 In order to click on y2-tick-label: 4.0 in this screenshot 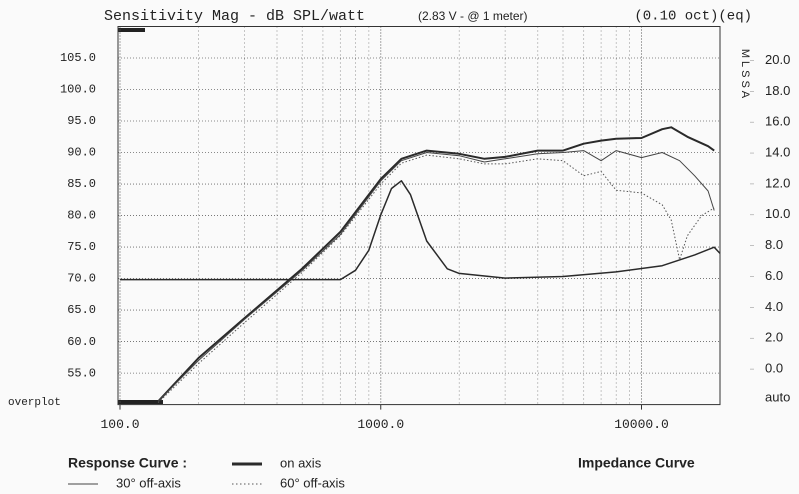, I will do `click(774, 306)`.